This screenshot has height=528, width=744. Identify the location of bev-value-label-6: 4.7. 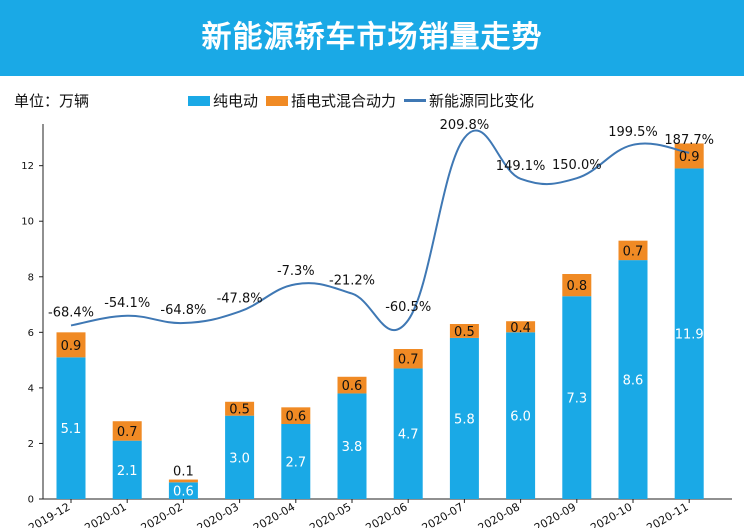
(408, 435).